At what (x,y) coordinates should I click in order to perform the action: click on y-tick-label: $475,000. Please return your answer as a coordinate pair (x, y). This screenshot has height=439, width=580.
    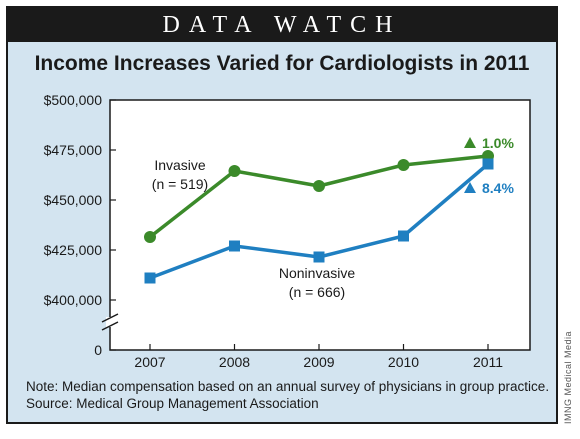
    Looking at the image, I should click on (73, 150).